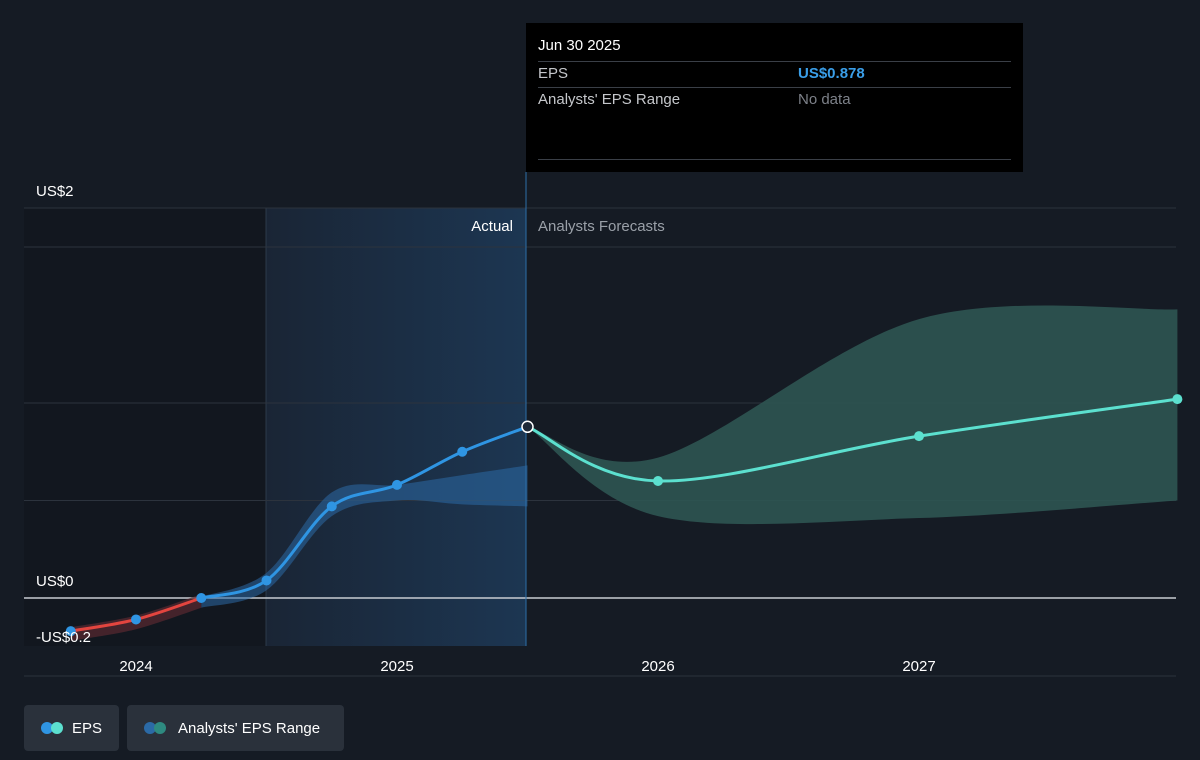 This screenshot has height=760, width=1200. What do you see at coordinates (609, 99) in the screenshot?
I see `tooltip-range-name: Analysts' EPS Range` at bounding box center [609, 99].